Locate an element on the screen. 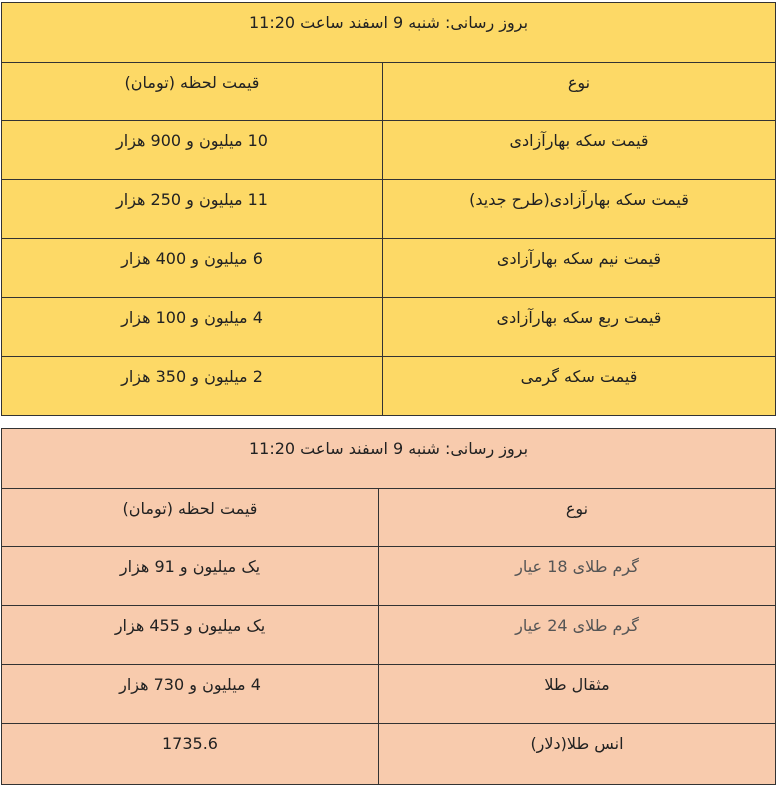  price-cell: 10 میلیون و 900 هزار is located at coordinates (192, 150).